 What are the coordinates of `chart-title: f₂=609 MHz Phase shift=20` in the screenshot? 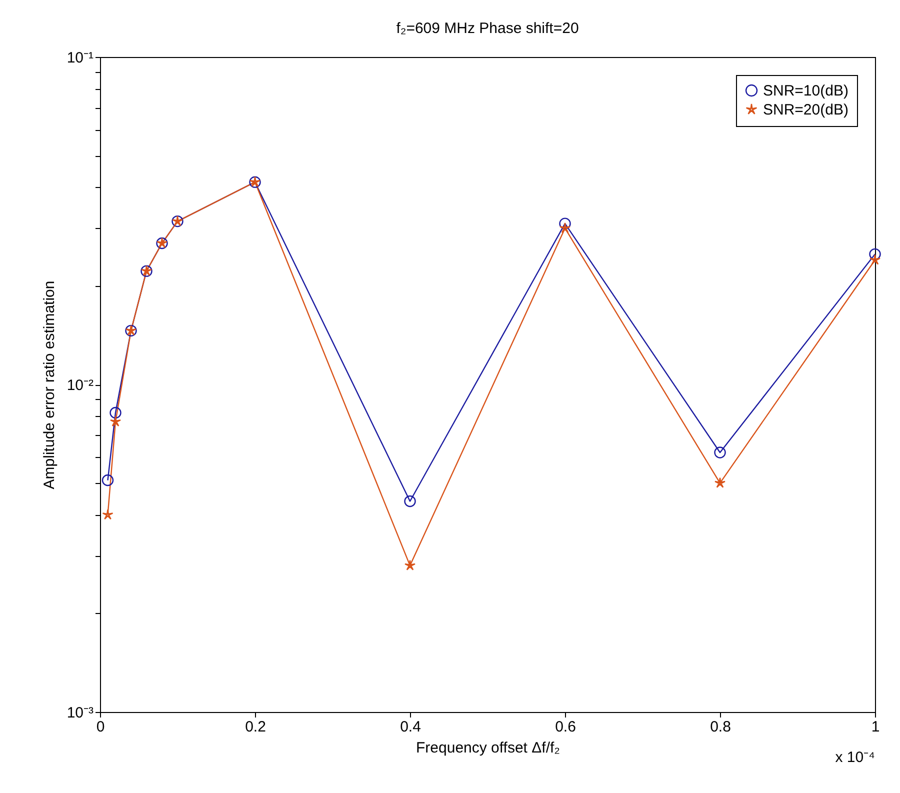 It's located at (487, 28).